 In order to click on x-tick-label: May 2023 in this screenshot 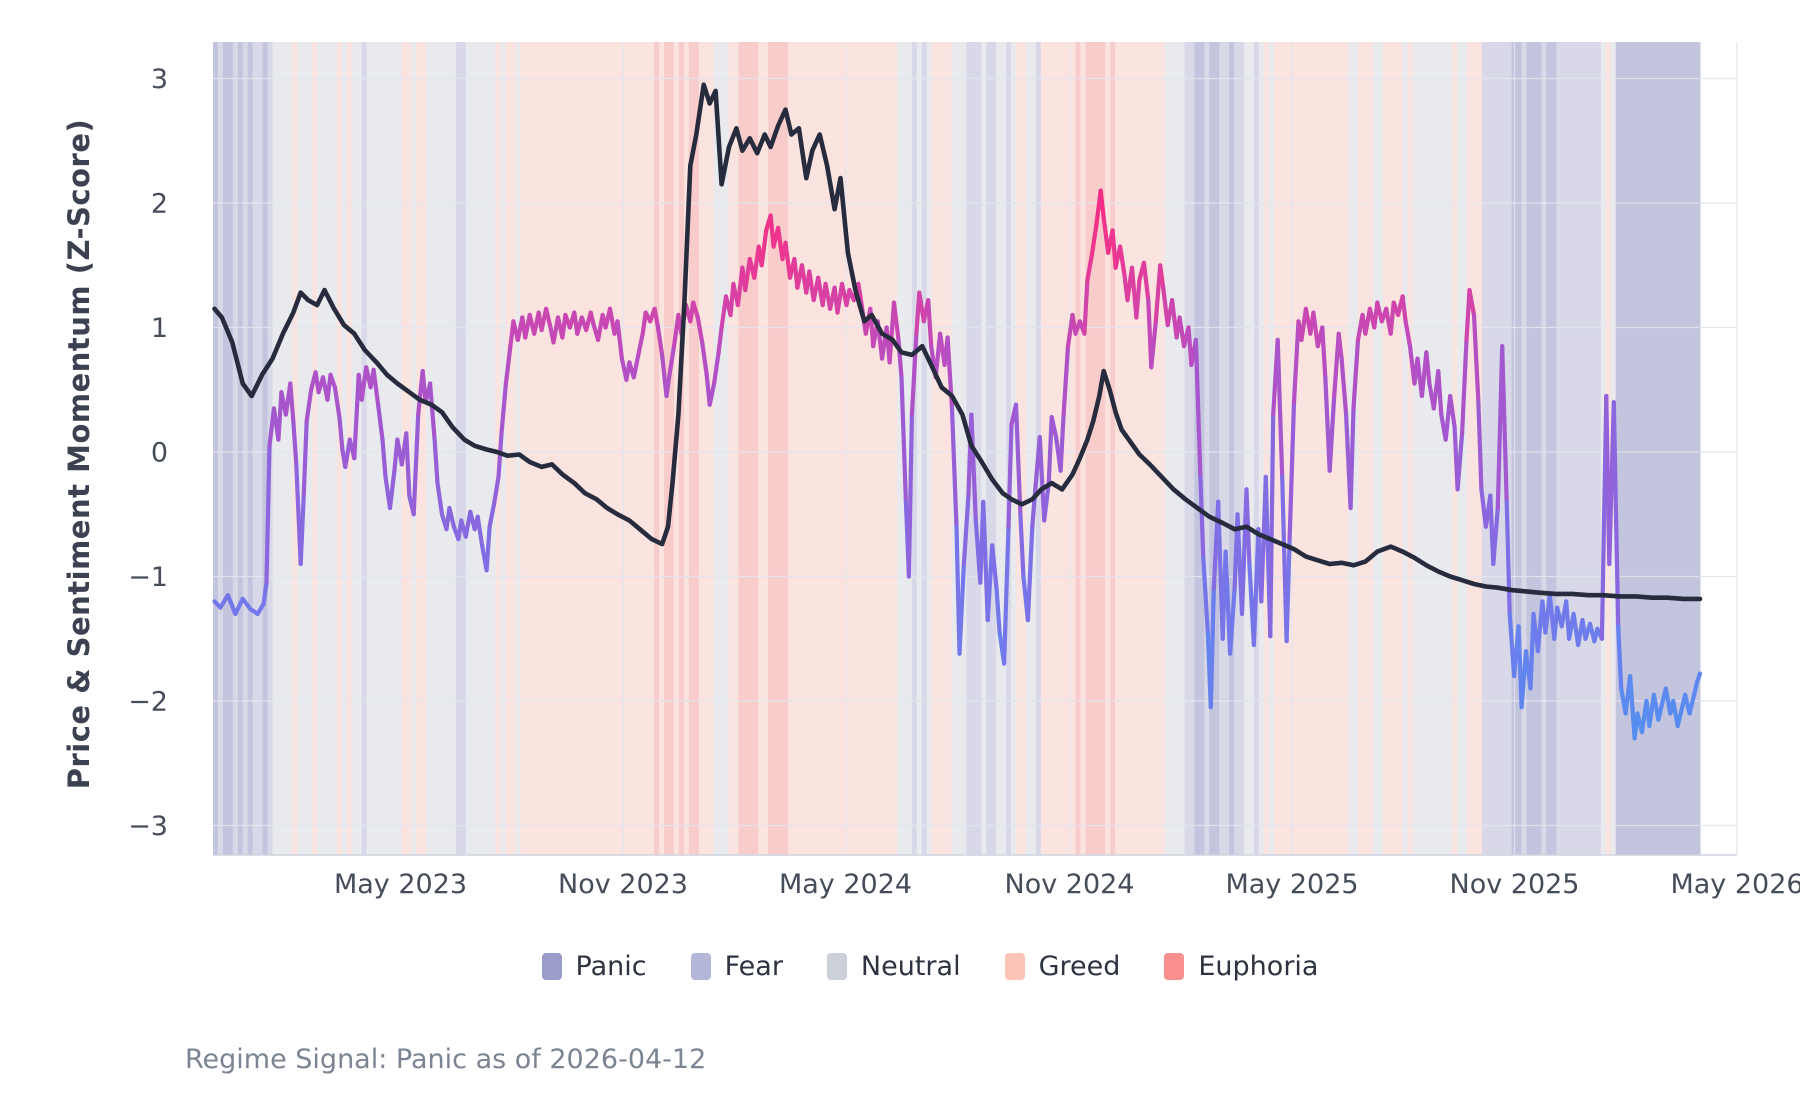, I will do `click(400, 884)`.